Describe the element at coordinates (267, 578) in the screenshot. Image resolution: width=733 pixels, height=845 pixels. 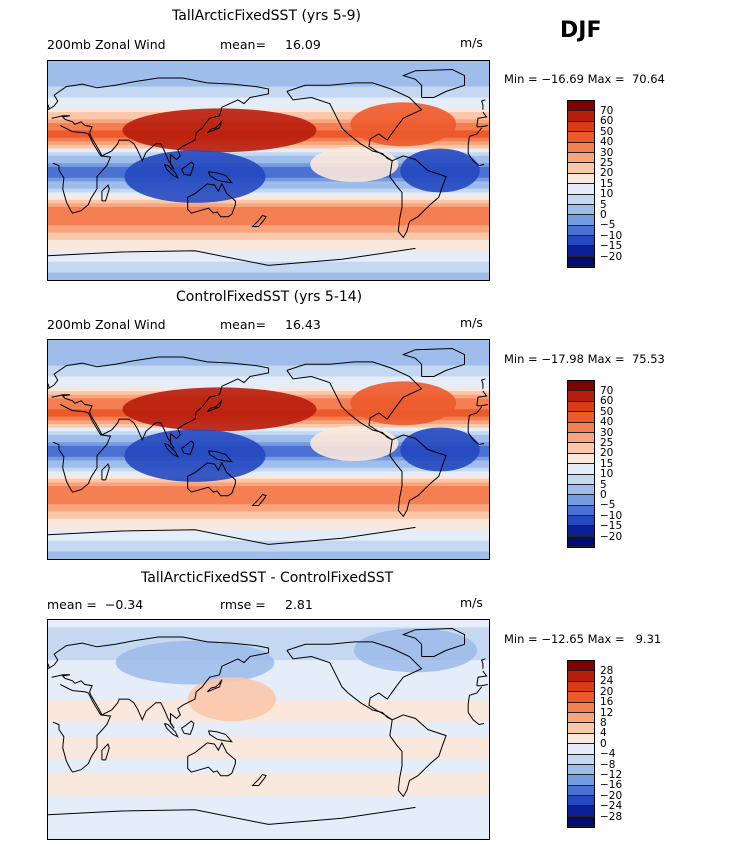
I see `panel-3-title: TallArcticFixedSST - ControlFixedSST` at that location.